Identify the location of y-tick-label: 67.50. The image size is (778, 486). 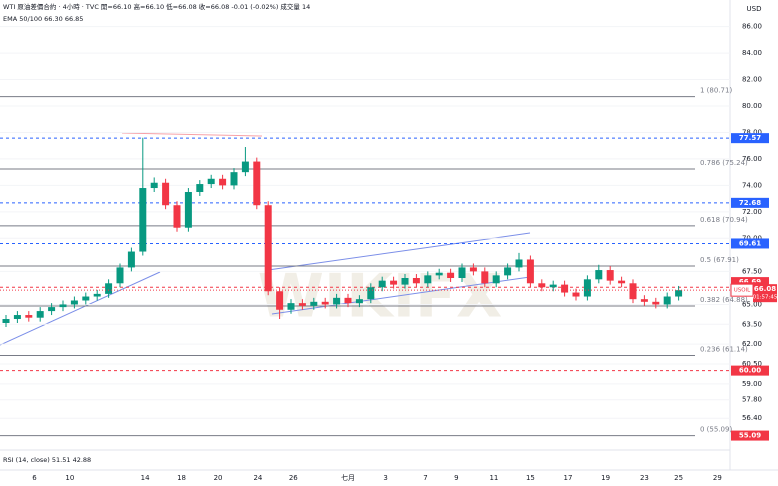
(752, 271).